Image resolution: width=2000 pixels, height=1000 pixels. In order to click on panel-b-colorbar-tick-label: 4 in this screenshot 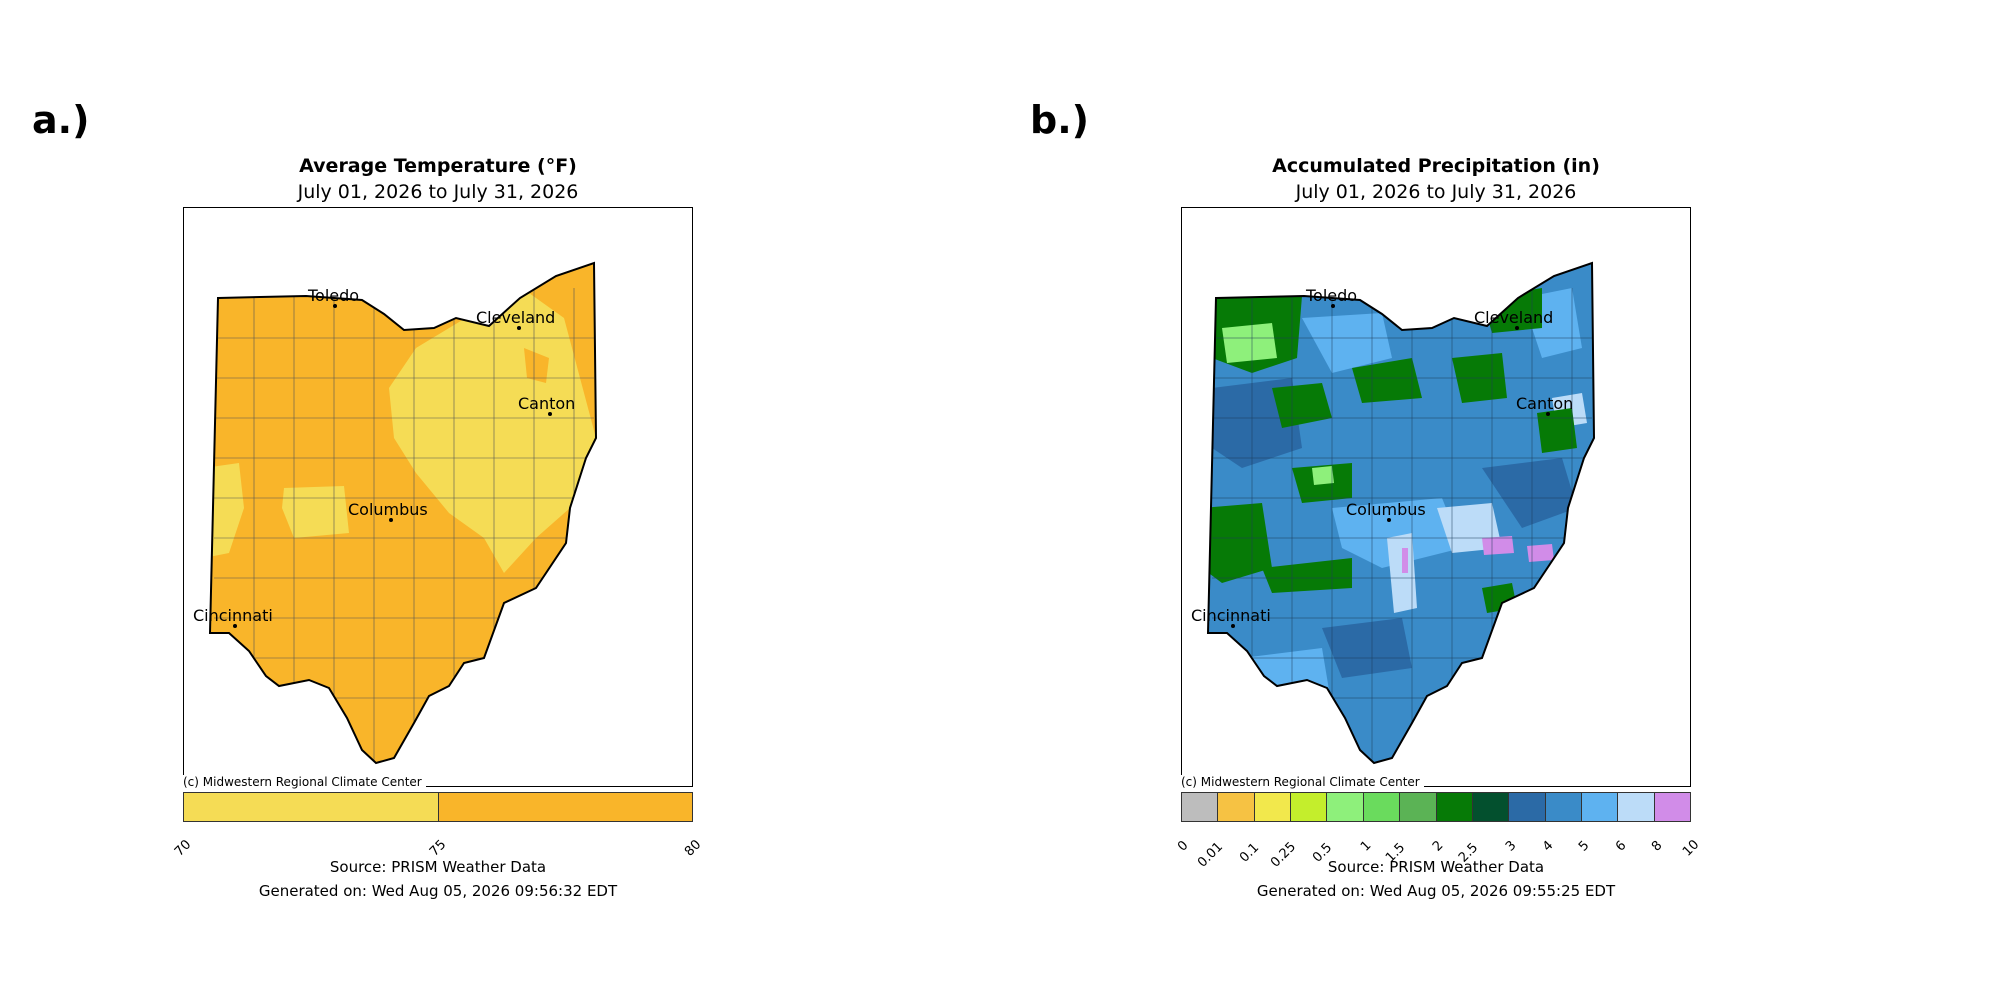, I will do `click(1548, 846)`.